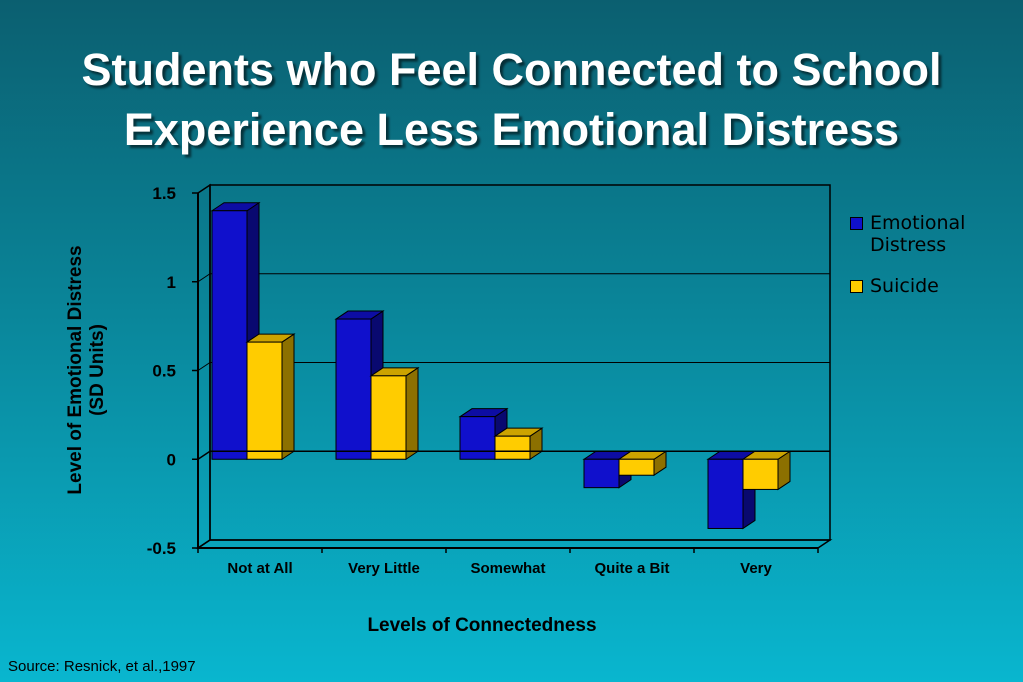  What do you see at coordinates (204, 455) in the screenshot?
I see `zero-line-side` at bounding box center [204, 455].